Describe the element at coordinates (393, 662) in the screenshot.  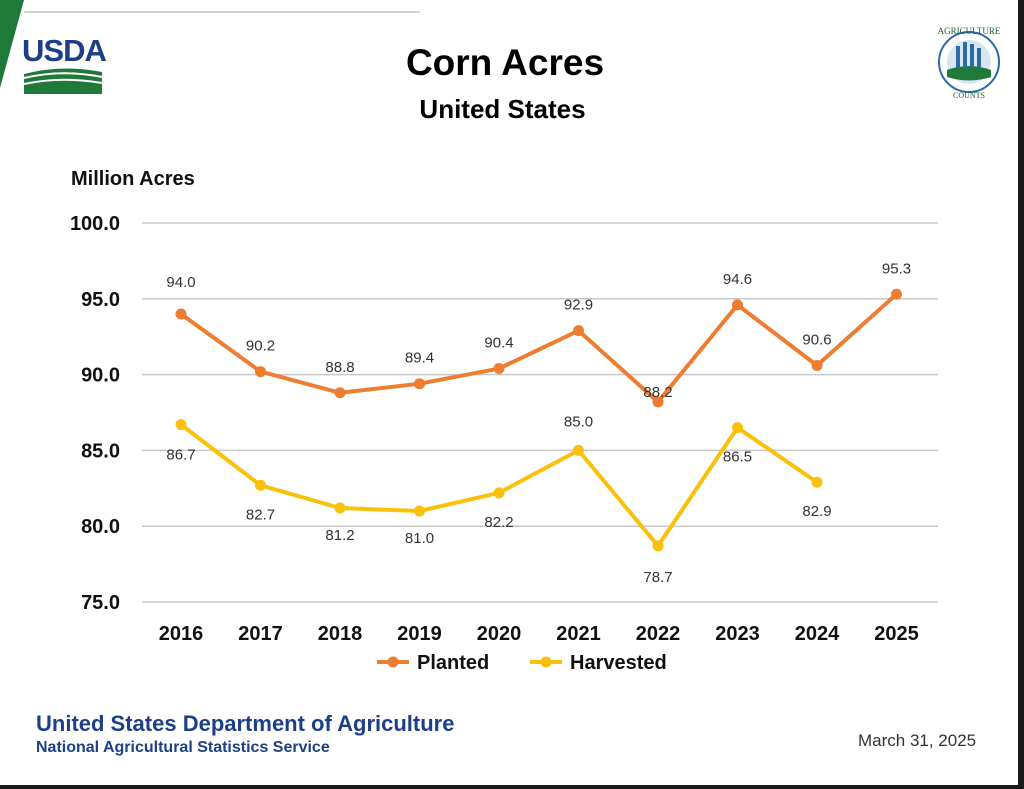
I see `legend-marker-planted` at that location.